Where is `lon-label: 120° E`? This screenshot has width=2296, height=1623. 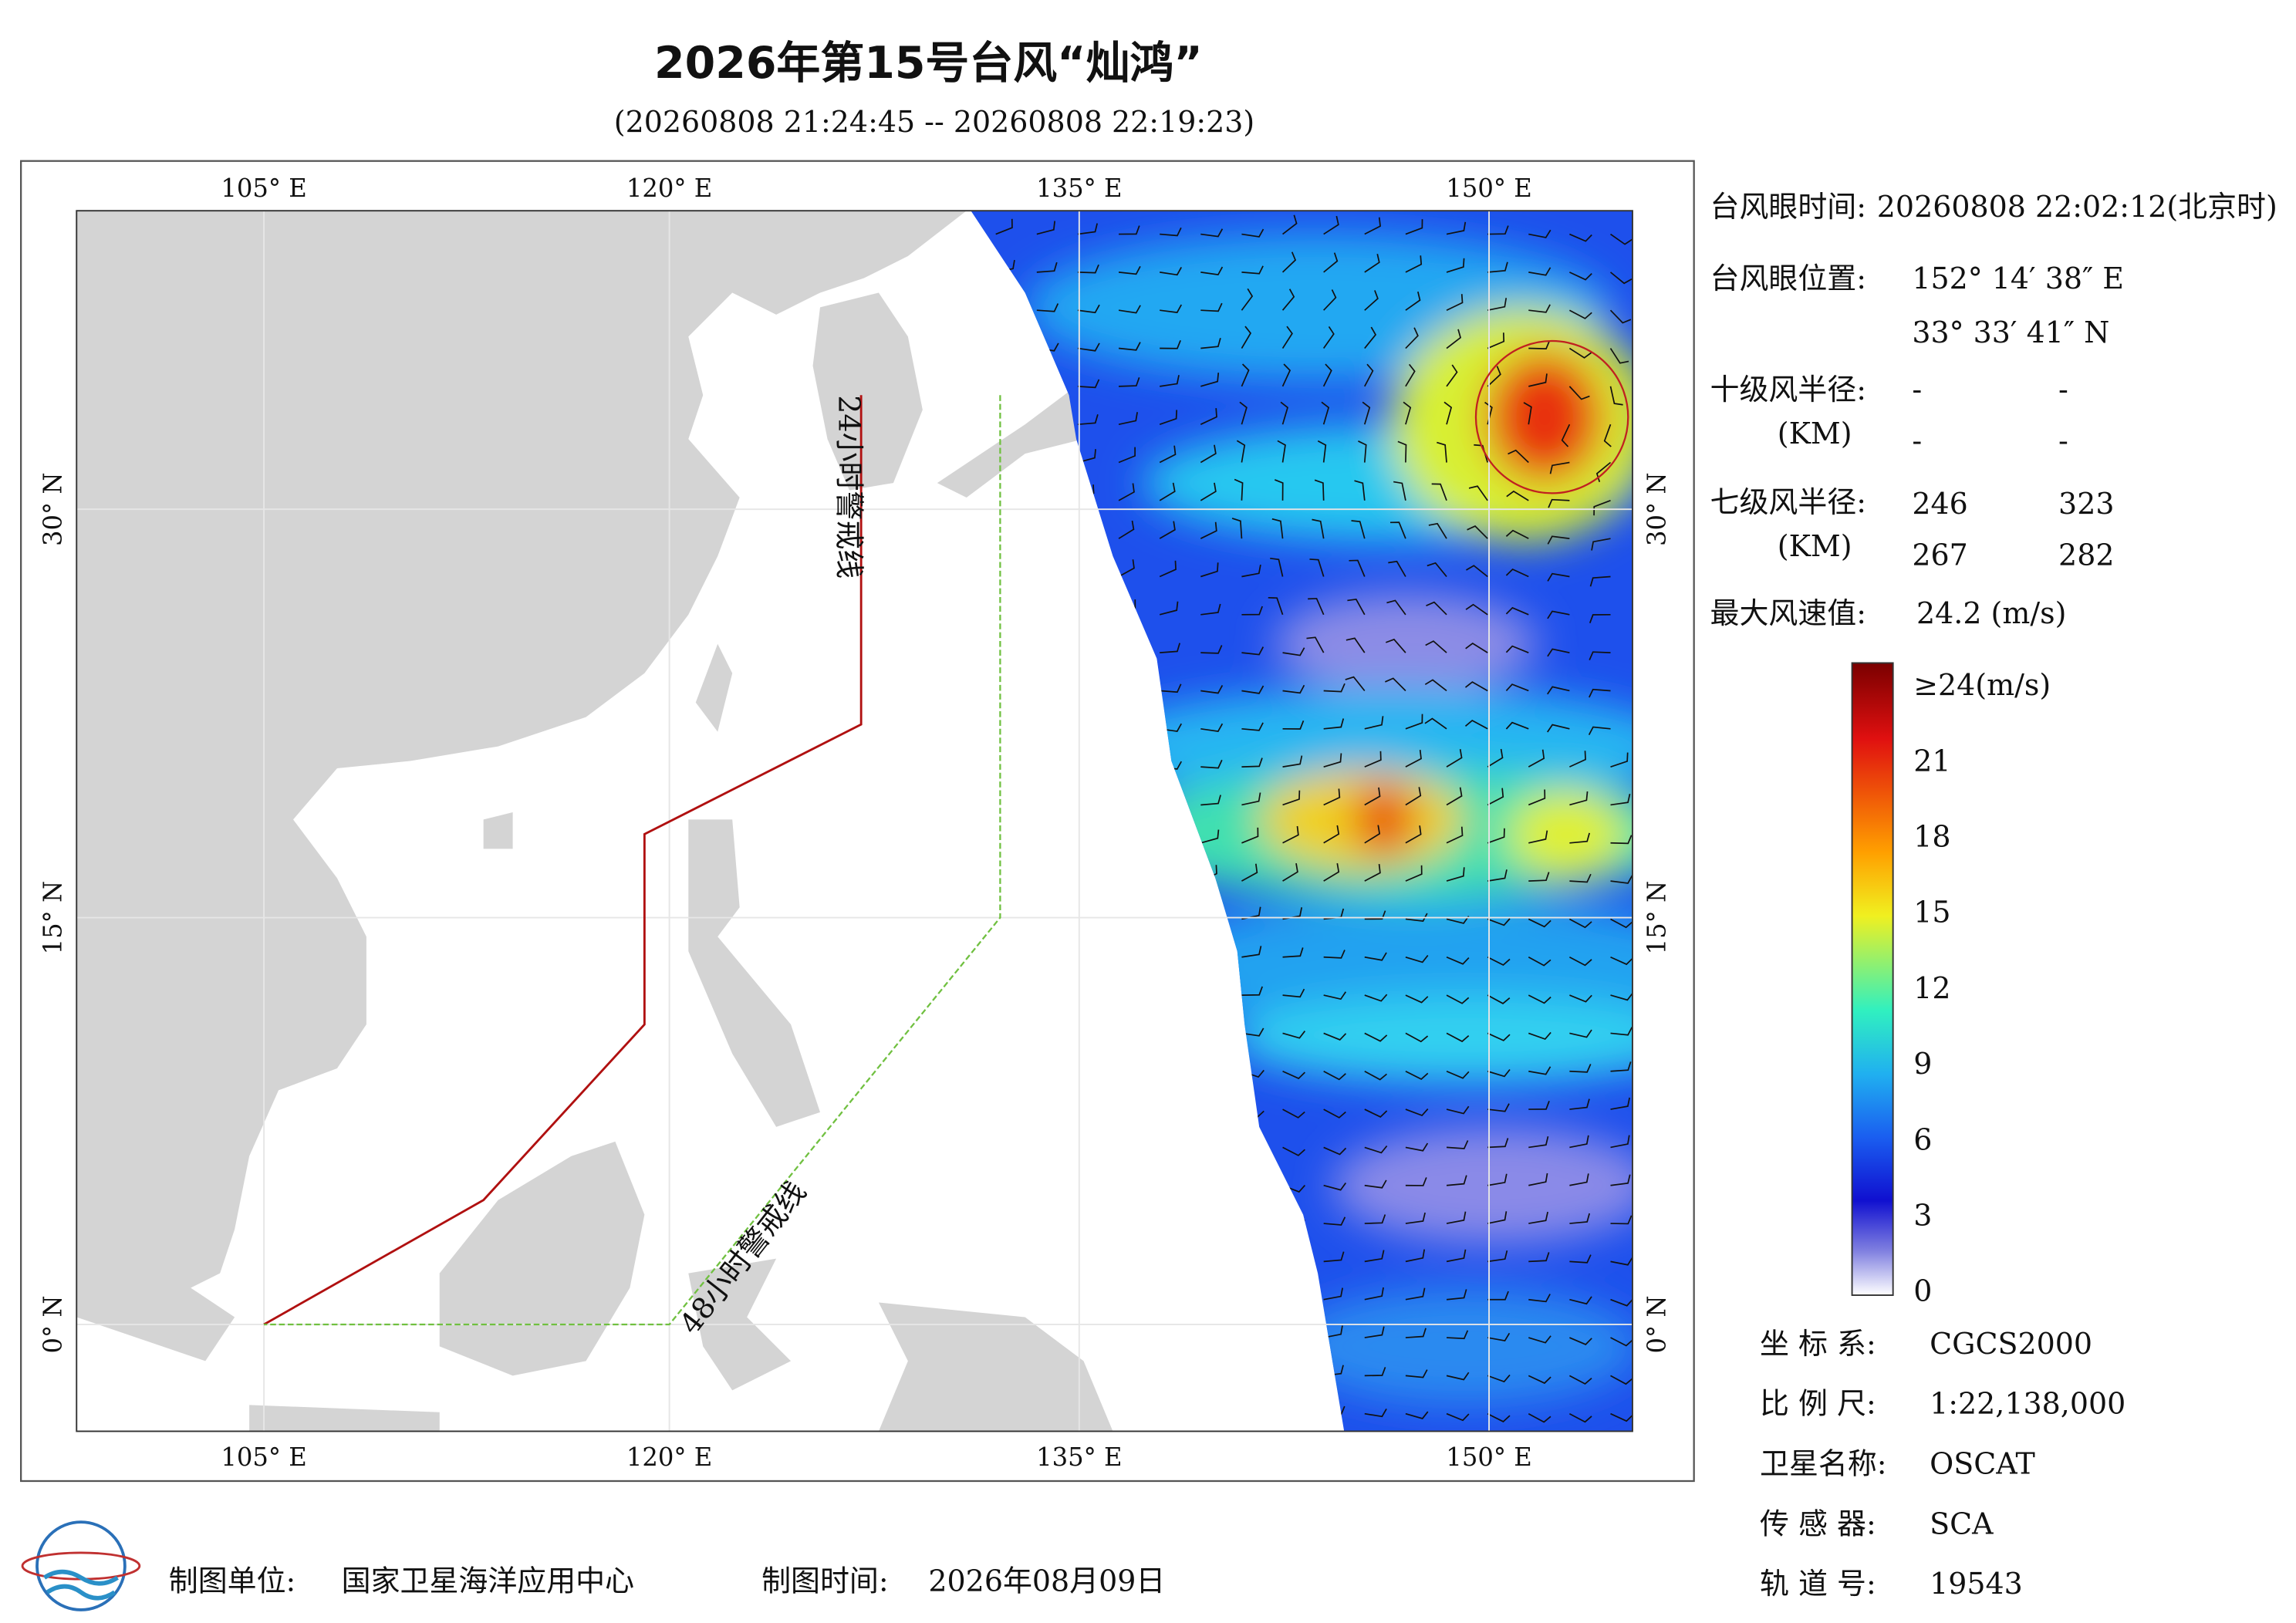 lon-label: 120° E is located at coordinates (669, 1457).